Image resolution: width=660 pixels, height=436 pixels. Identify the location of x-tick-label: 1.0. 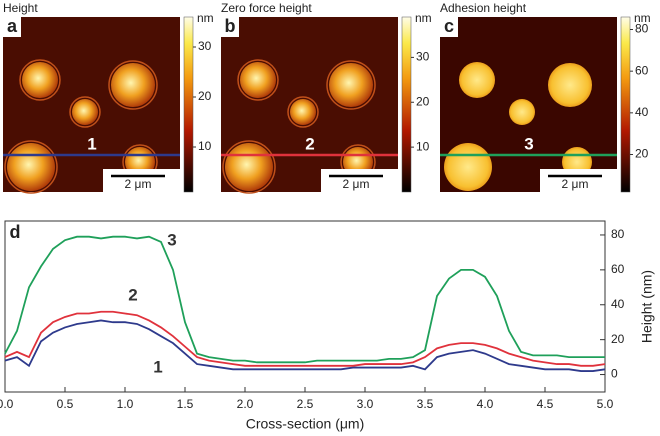
(125, 404).